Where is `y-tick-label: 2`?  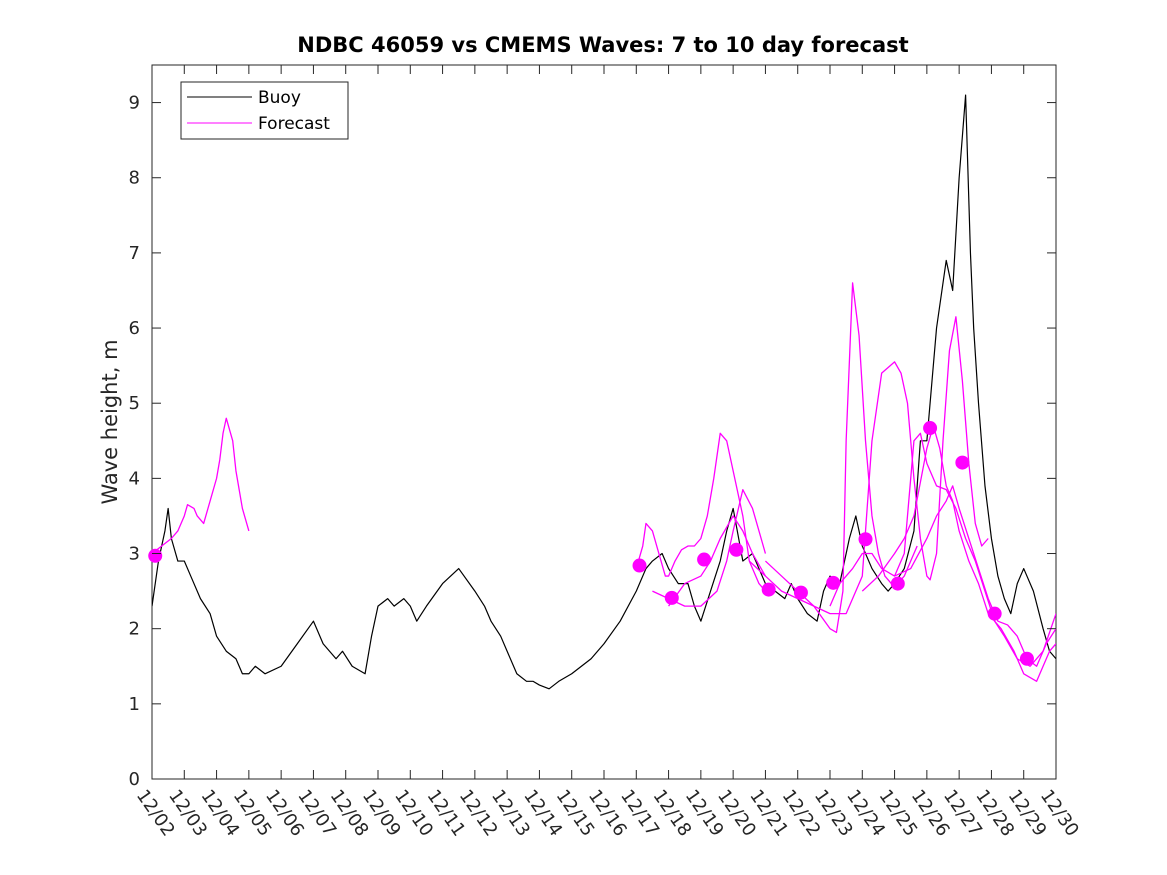 y-tick-label: 2 is located at coordinates (134, 629).